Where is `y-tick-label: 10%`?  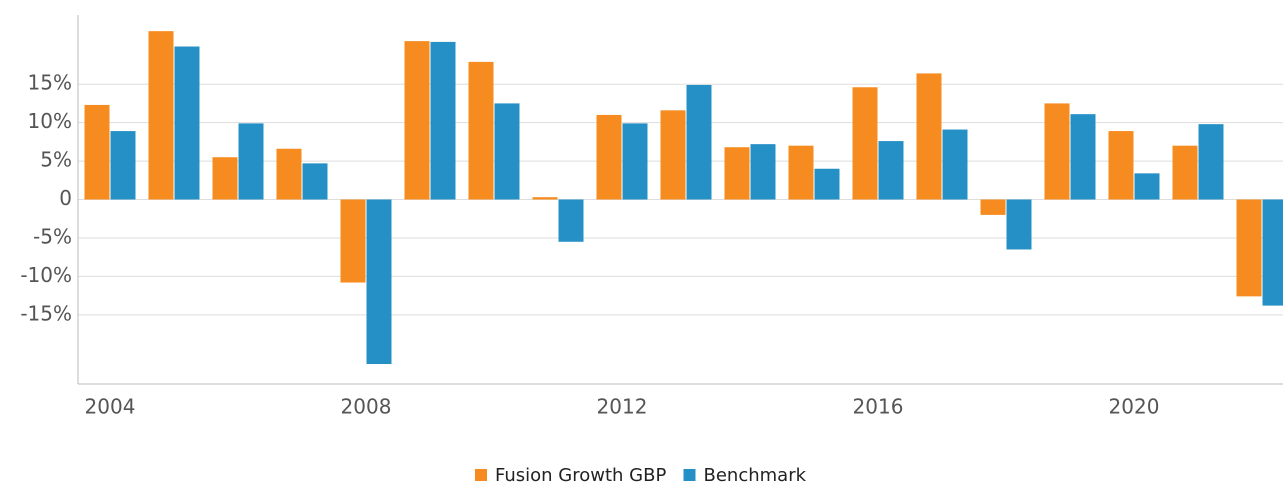
y-tick-label: 10% is located at coordinates (50, 121).